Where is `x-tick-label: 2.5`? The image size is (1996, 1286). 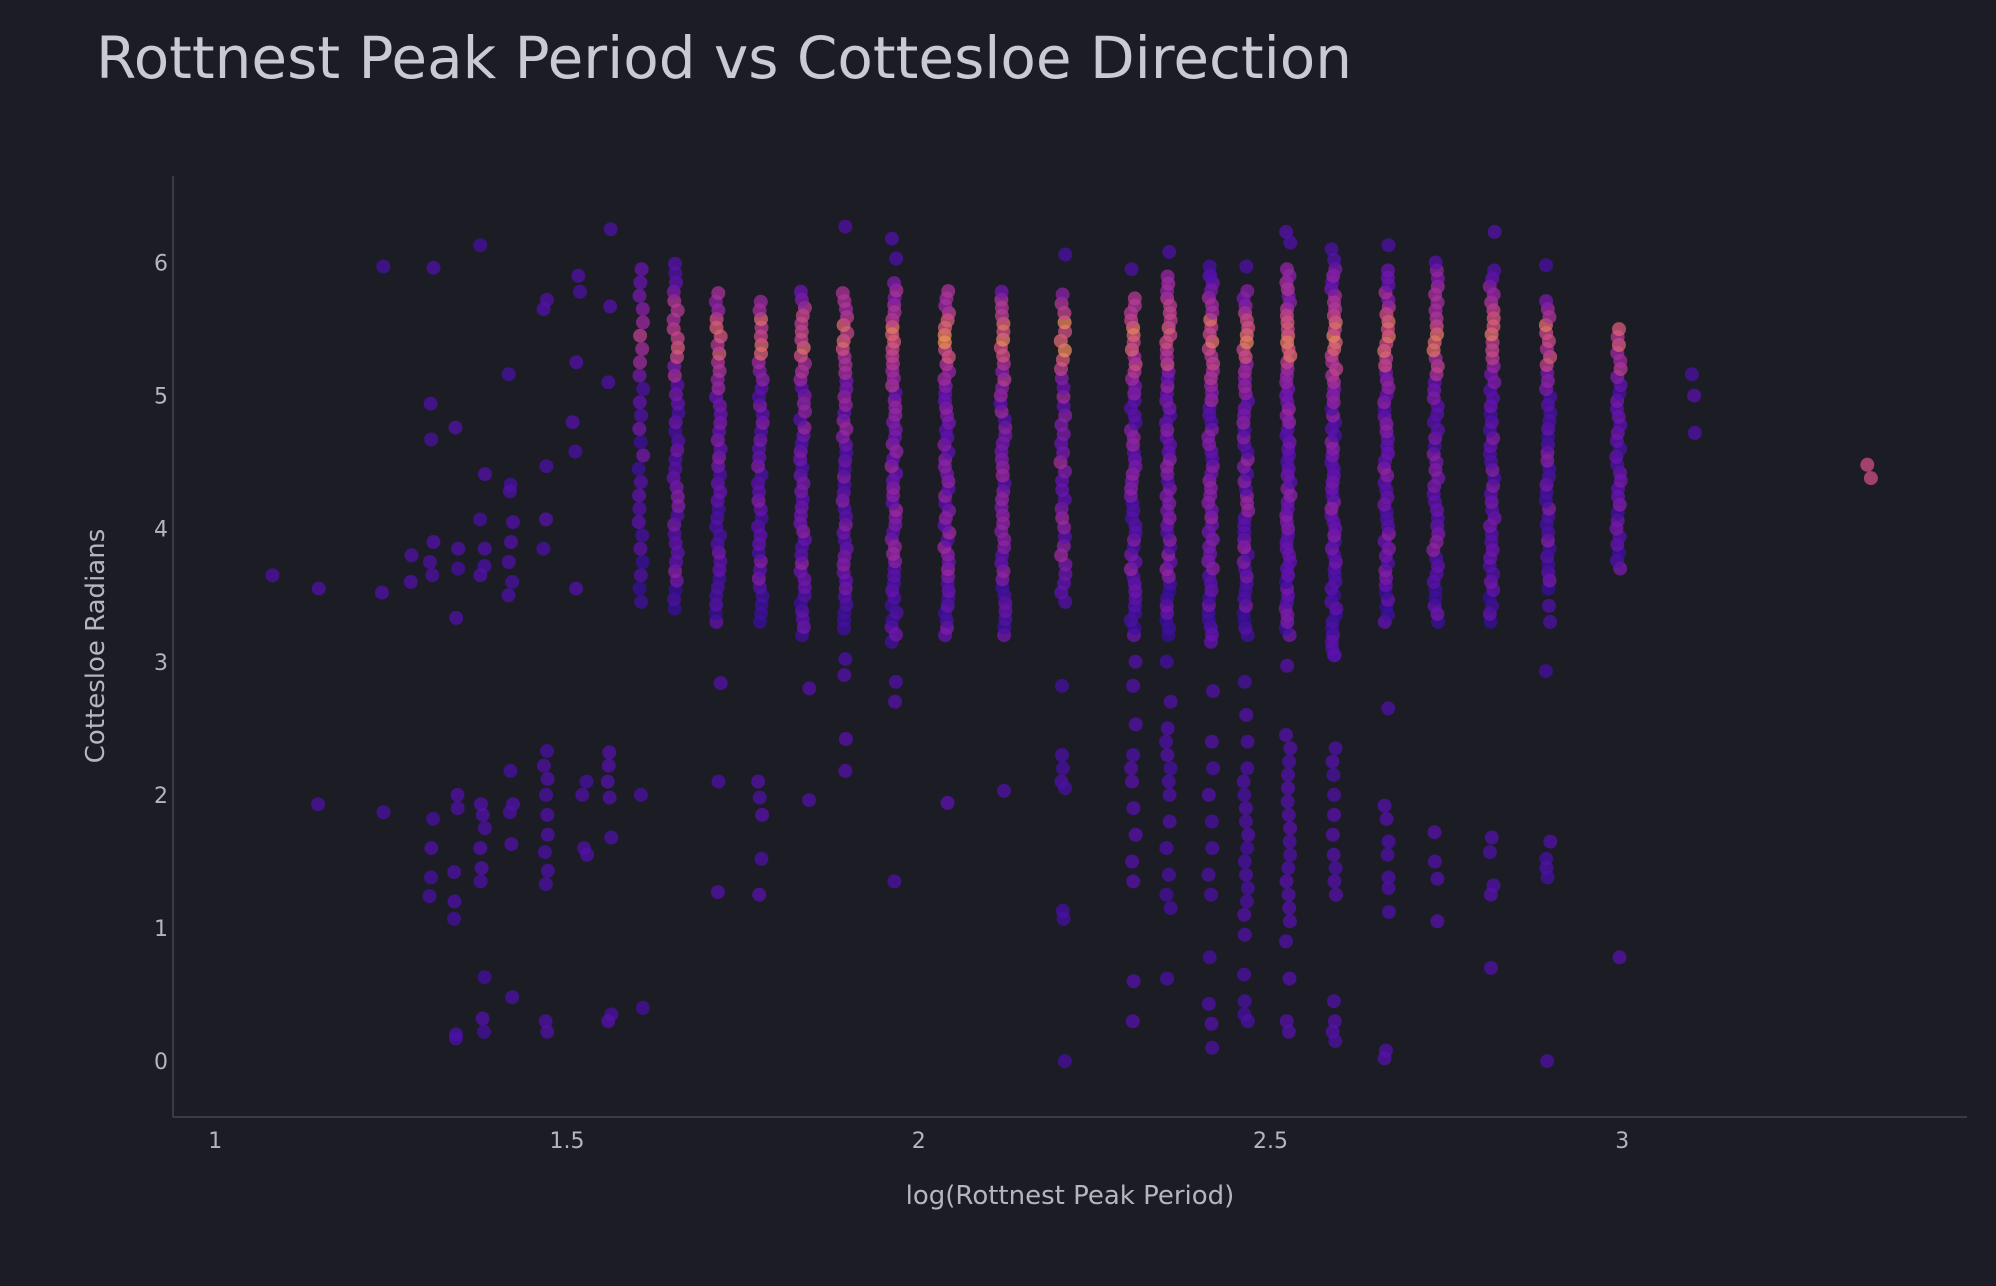 x-tick-label: 2.5 is located at coordinates (1270, 1141).